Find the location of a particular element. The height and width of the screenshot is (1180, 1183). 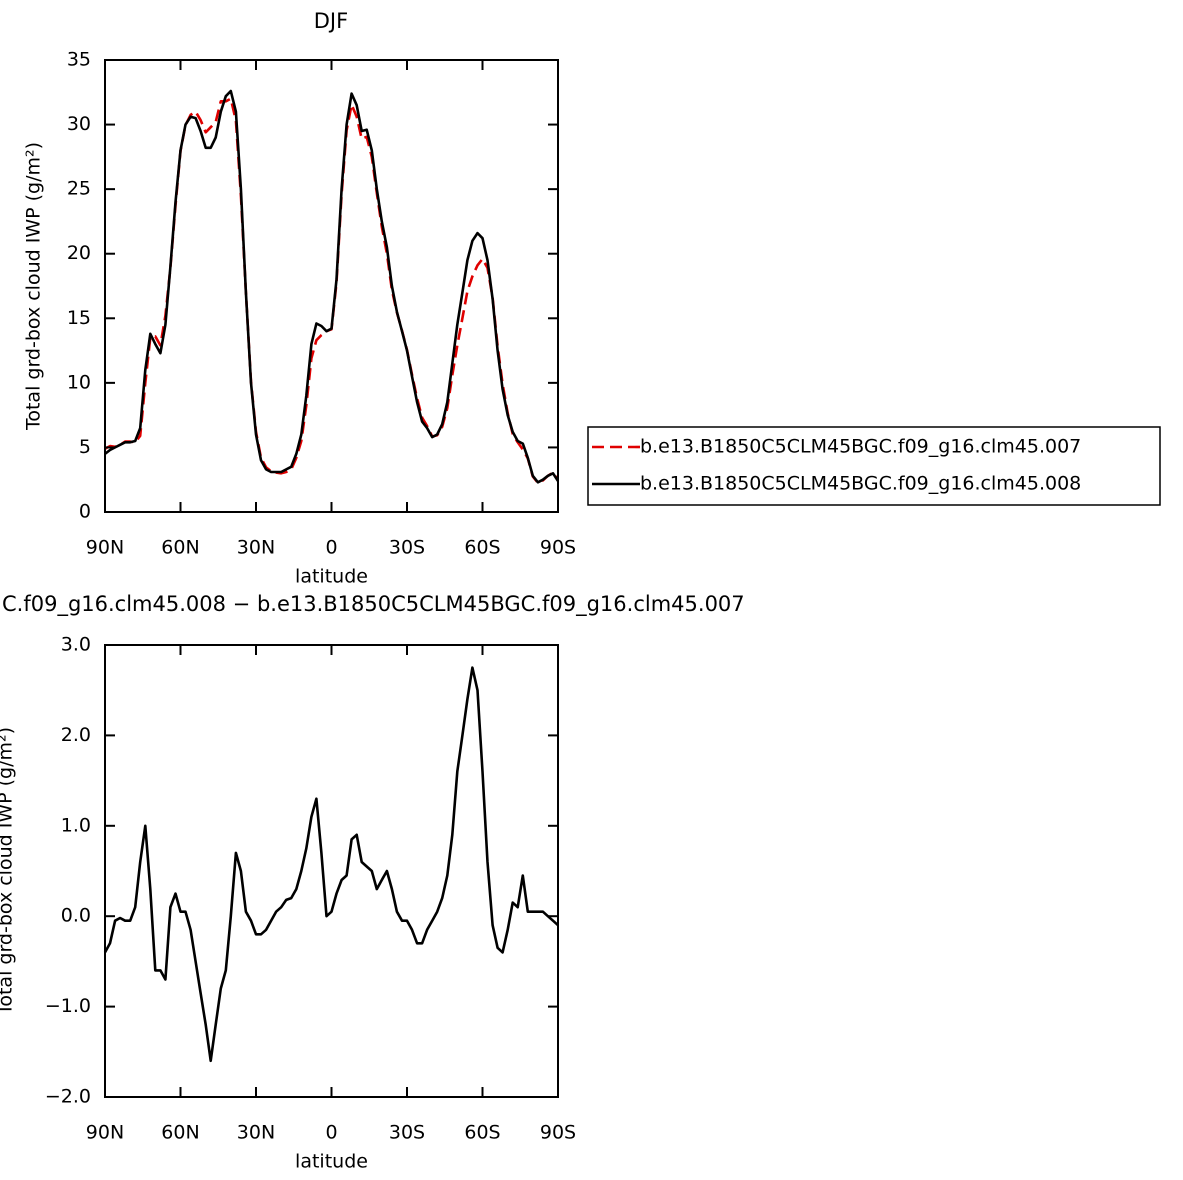

y-tick-label: 0.0 is located at coordinates (76, 916).